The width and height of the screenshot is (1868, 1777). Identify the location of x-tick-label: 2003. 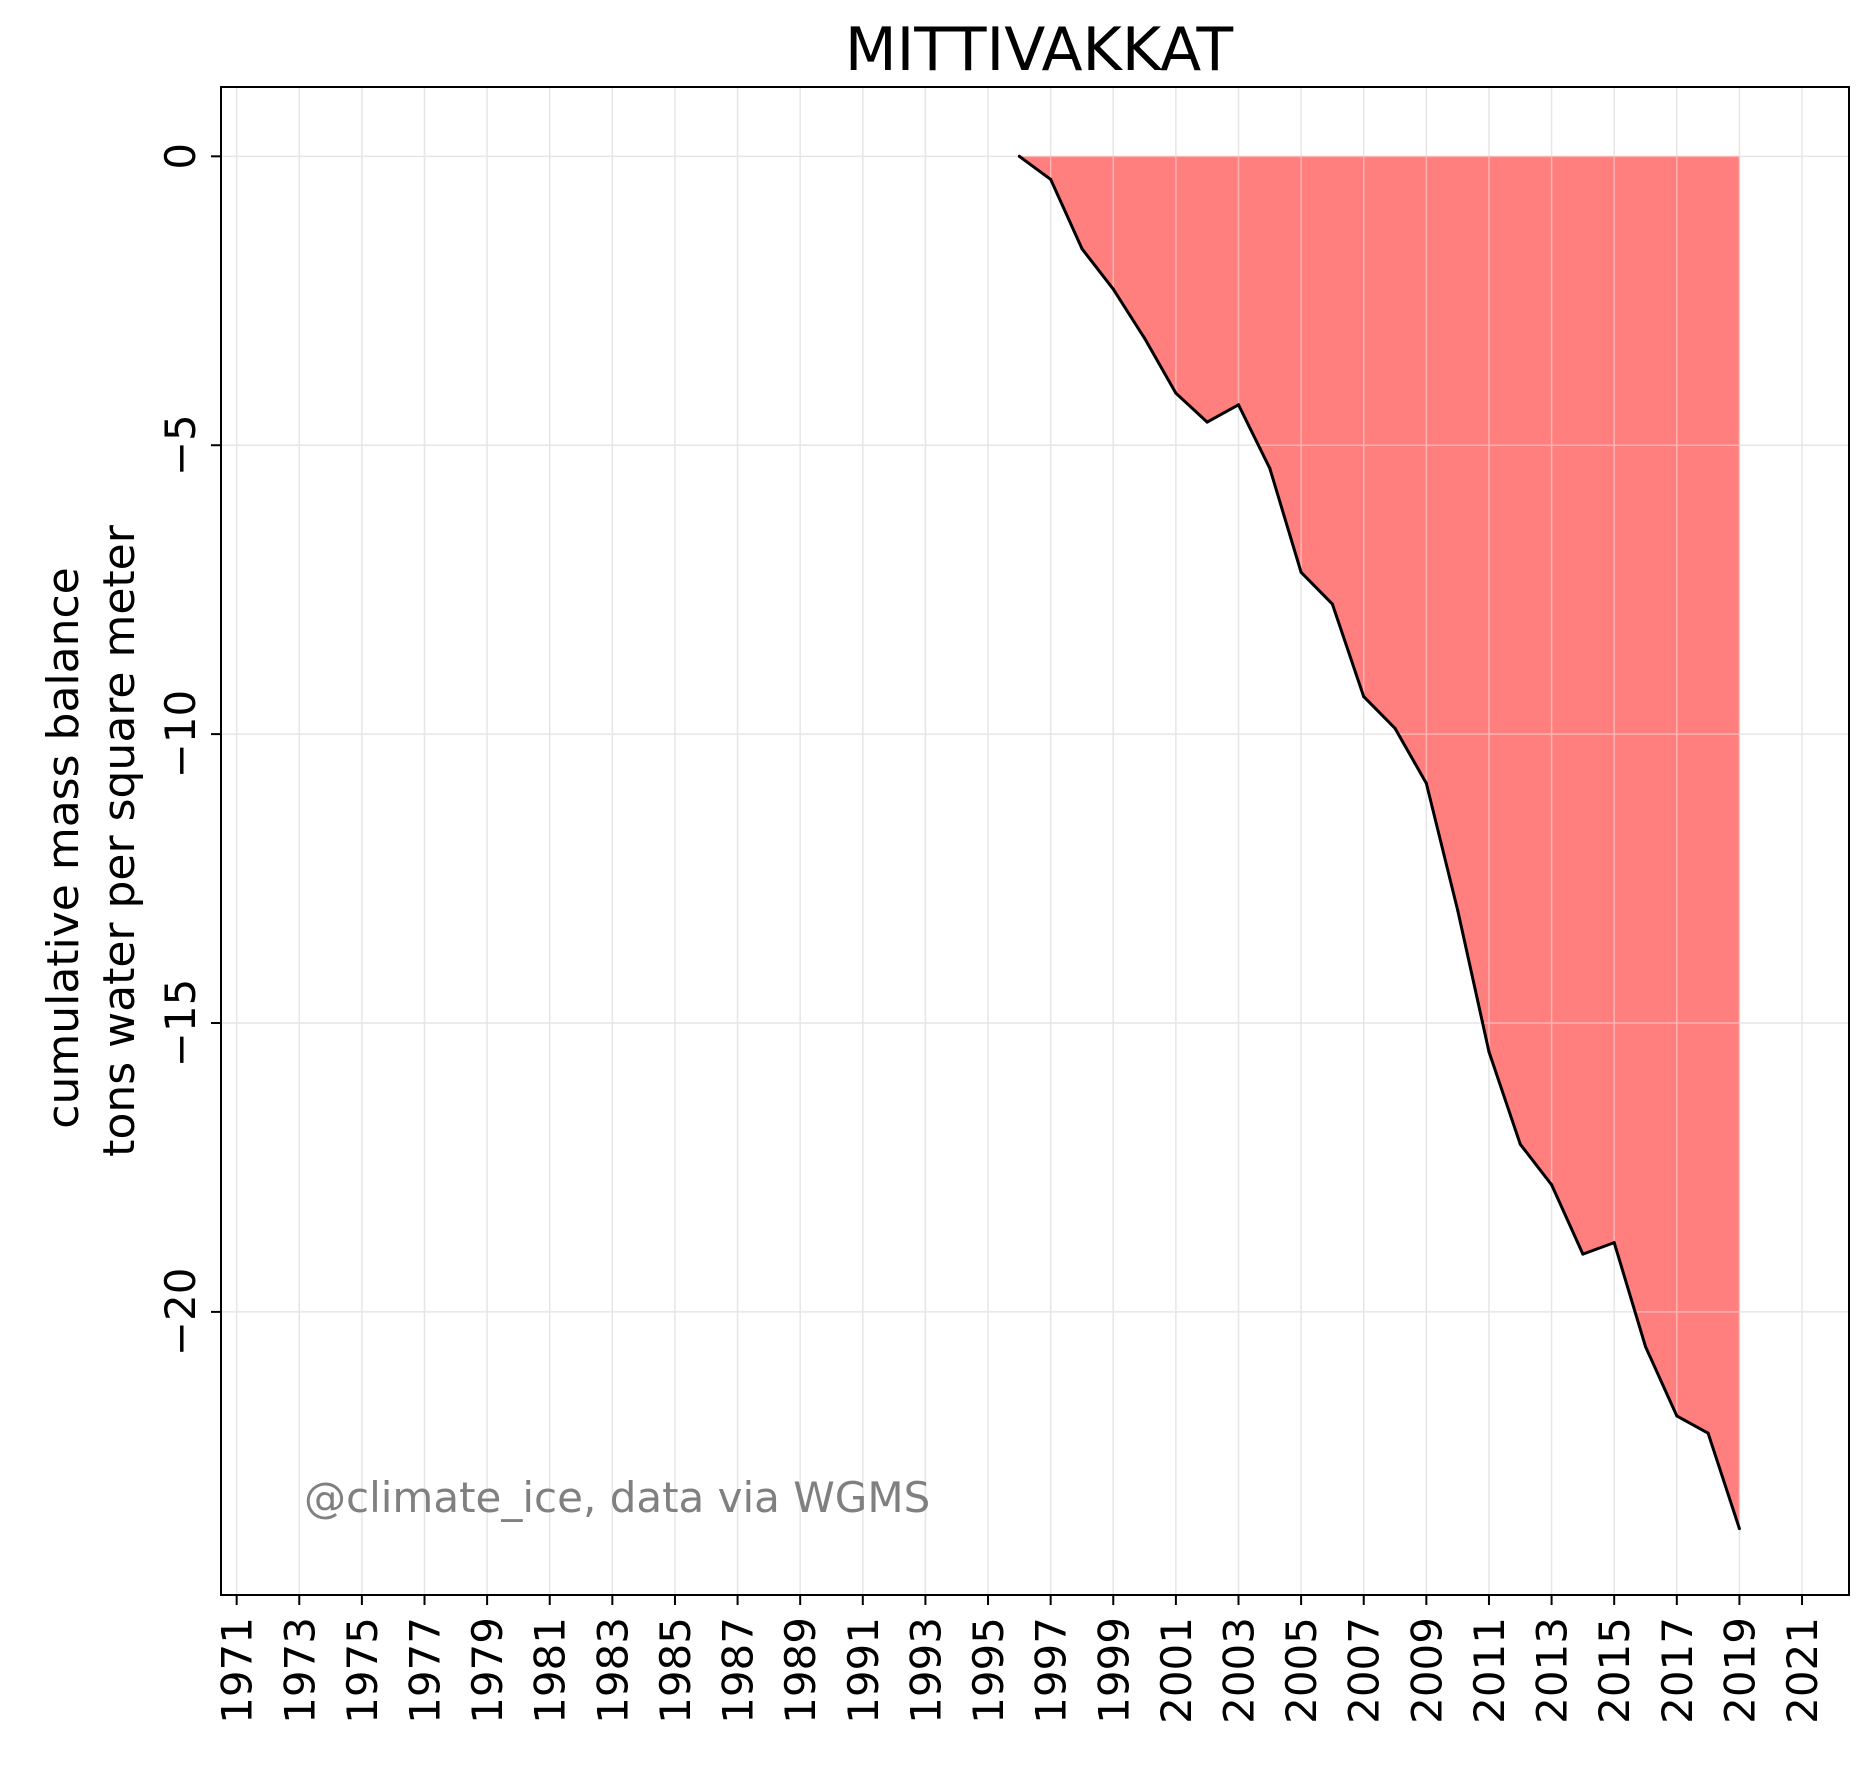
(1239, 1670).